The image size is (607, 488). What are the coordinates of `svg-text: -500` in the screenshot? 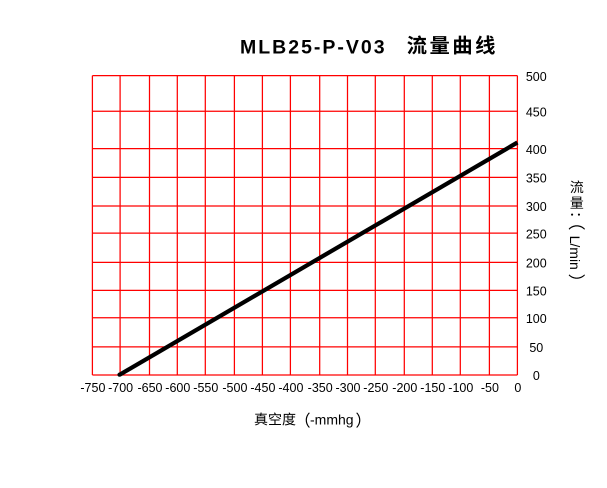 It's located at (234, 388).